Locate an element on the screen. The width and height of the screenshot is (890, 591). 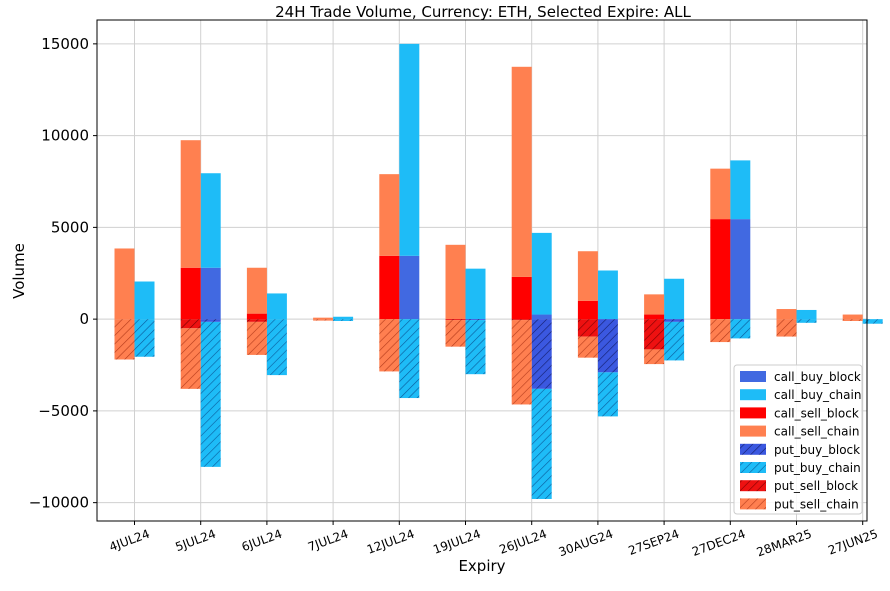
x-tick-label: 27JUN25 is located at coordinates (853, 542).